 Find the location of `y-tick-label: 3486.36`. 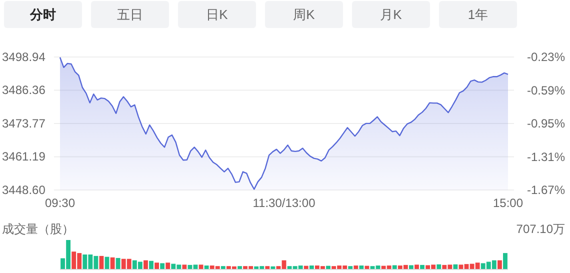

y-tick-label: 3486.36 is located at coordinates (24, 90).